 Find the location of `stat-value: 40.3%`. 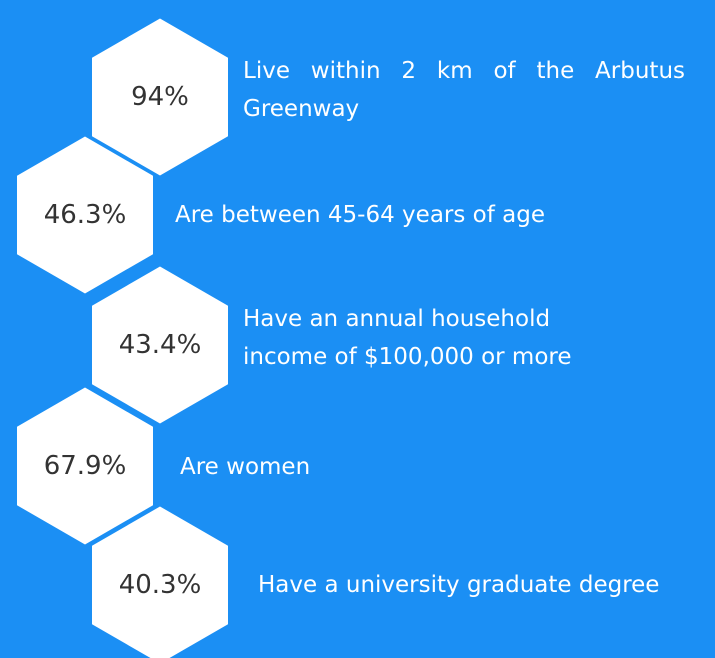

stat-value: 40.3% is located at coordinates (160, 585).